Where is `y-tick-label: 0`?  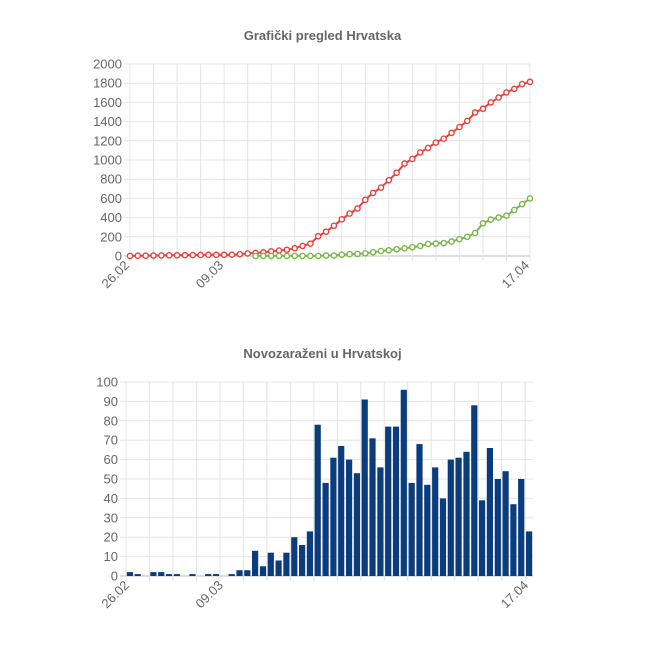
y-tick-label: 0 is located at coordinates (118, 256).